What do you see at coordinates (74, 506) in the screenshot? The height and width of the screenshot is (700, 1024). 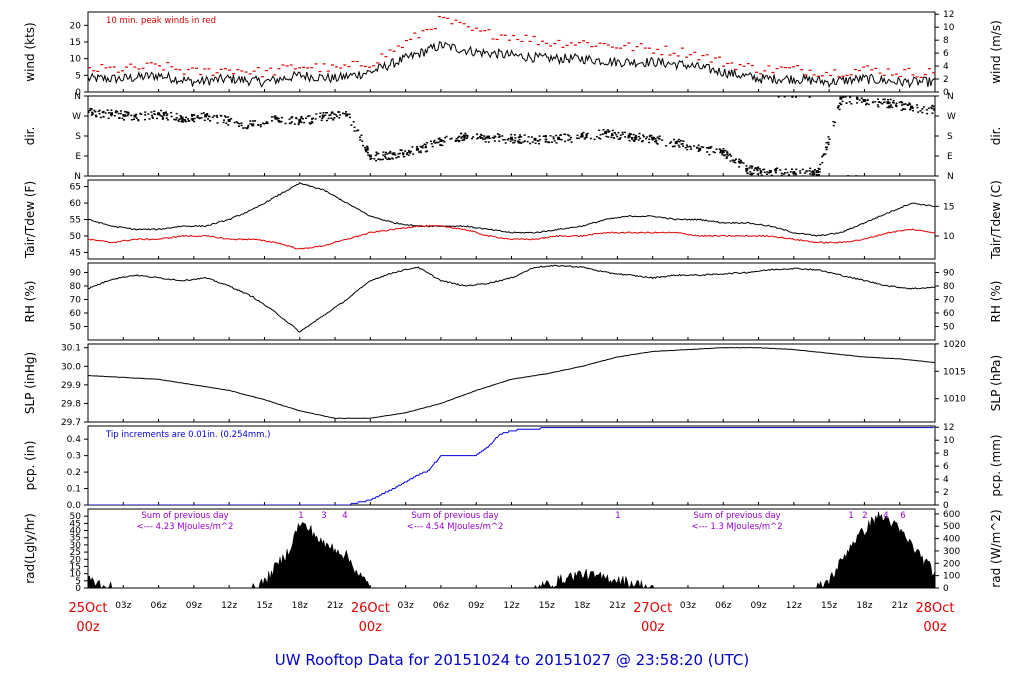 I see `pcp-ytick-label: 0.0` at bounding box center [74, 506].